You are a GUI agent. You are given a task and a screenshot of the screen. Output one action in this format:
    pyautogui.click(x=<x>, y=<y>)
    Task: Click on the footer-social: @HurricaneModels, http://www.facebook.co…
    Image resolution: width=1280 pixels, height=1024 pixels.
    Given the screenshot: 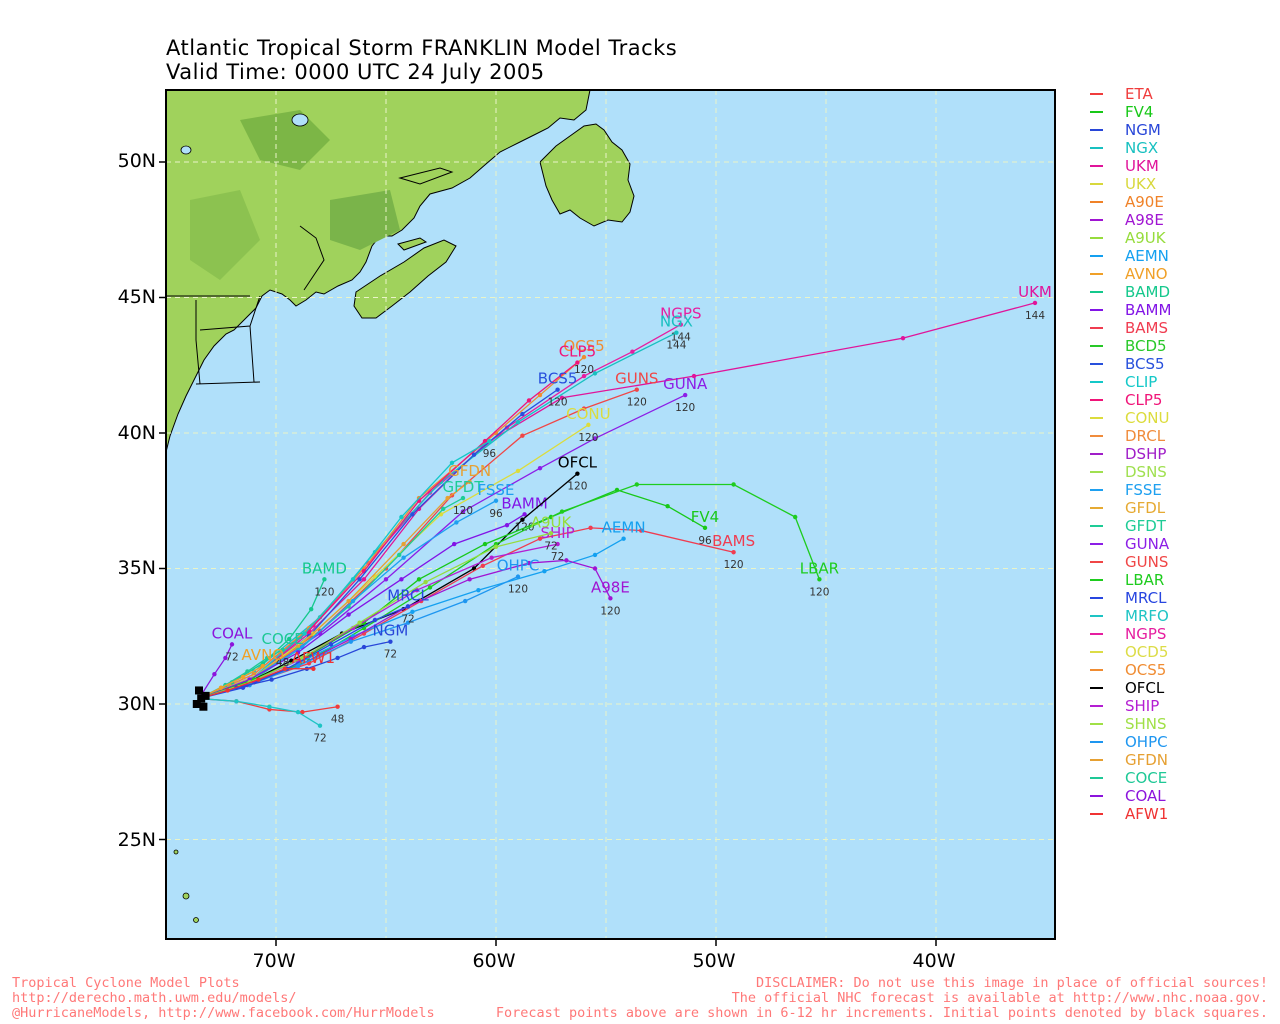 What is the action you would take?
    pyautogui.click(x=223, y=1013)
    